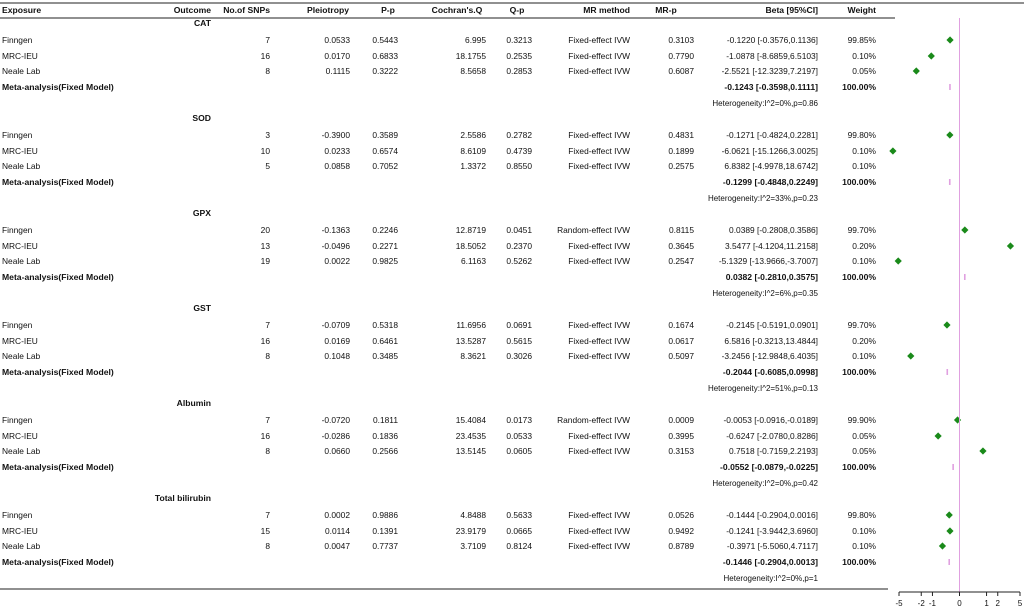 The height and width of the screenshot is (608, 1024). I want to click on row-pp: 0.2246, so click(385, 230).